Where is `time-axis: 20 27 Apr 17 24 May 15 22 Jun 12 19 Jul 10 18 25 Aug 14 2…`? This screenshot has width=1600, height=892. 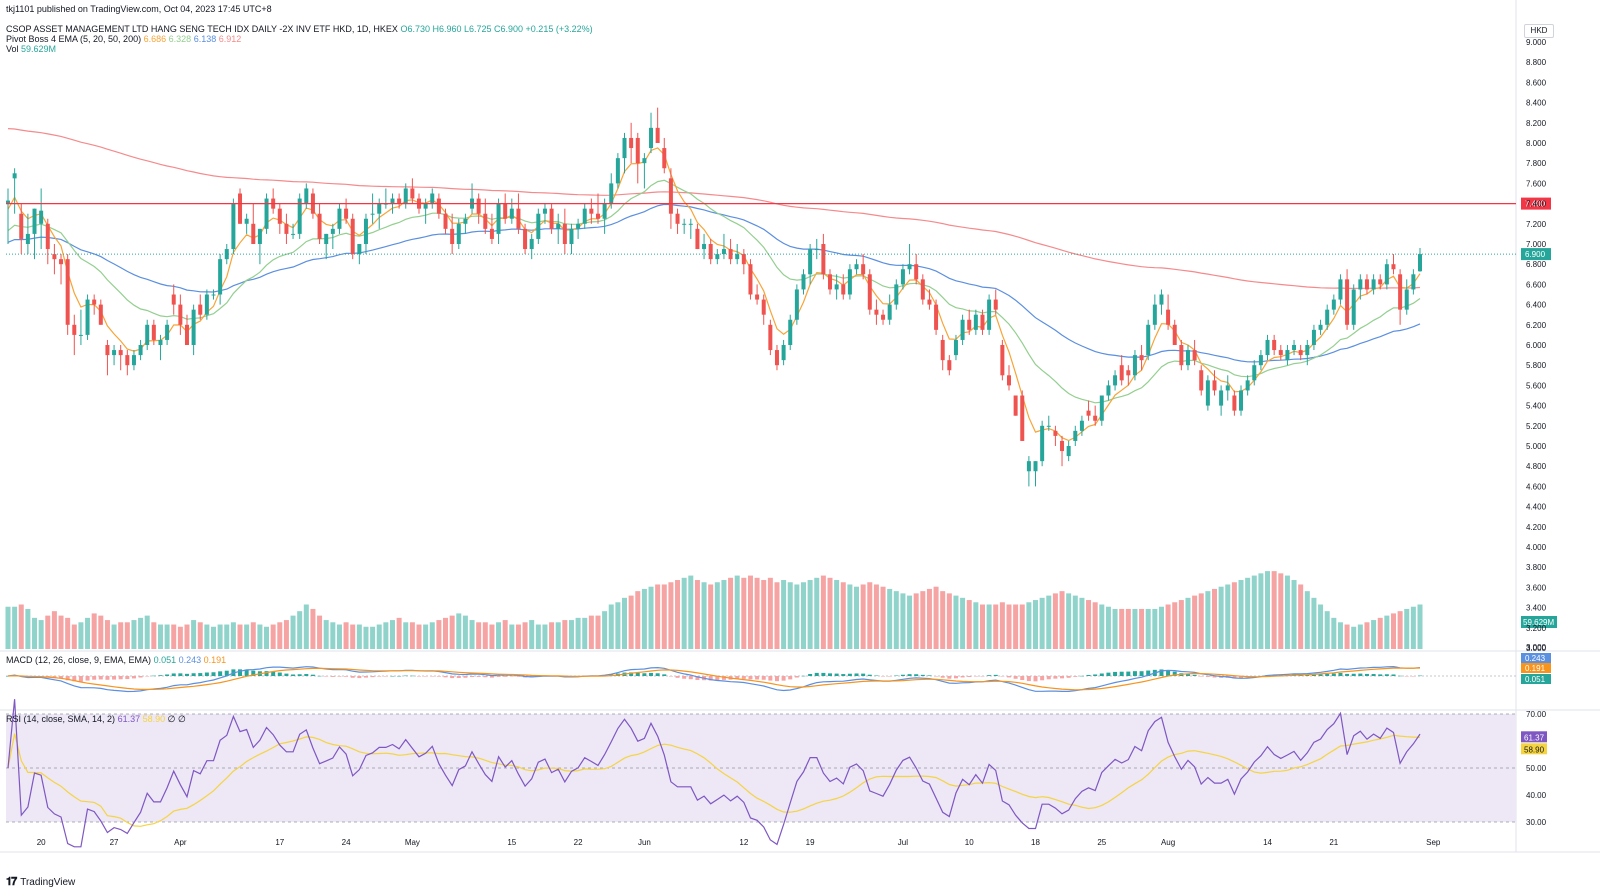 time-axis: 20 27 Apr 17 24 May 15 22 Jun 12 19 Jul 10 18 25 Aug 14 2… is located at coordinates (739, 842).